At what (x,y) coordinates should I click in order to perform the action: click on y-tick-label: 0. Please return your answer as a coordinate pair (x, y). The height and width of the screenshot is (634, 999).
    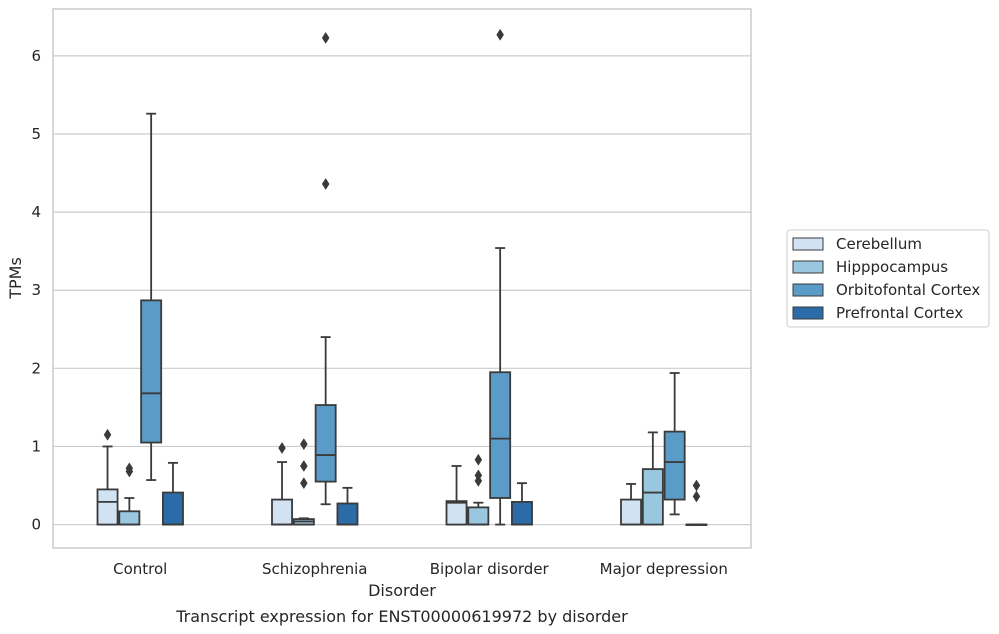
    Looking at the image, I should click on (36, 525).